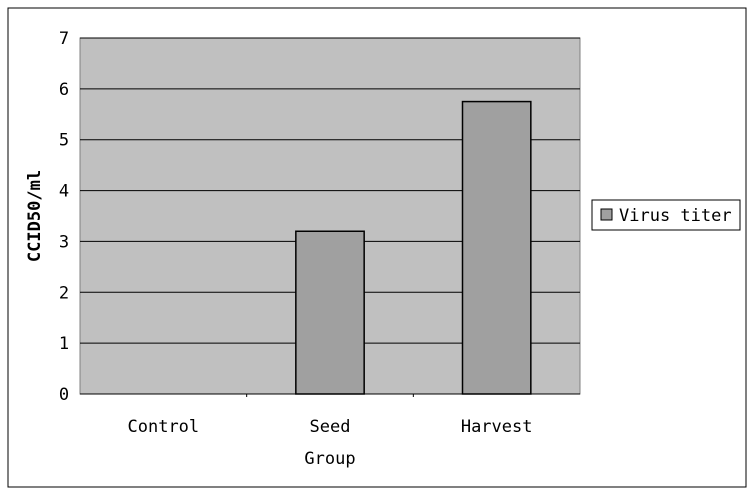 This screenshot has width=754, height=495. I want to click on y-axis-tick-labels: 0 1 2 3 4 5 6 7, so click(64, 217).